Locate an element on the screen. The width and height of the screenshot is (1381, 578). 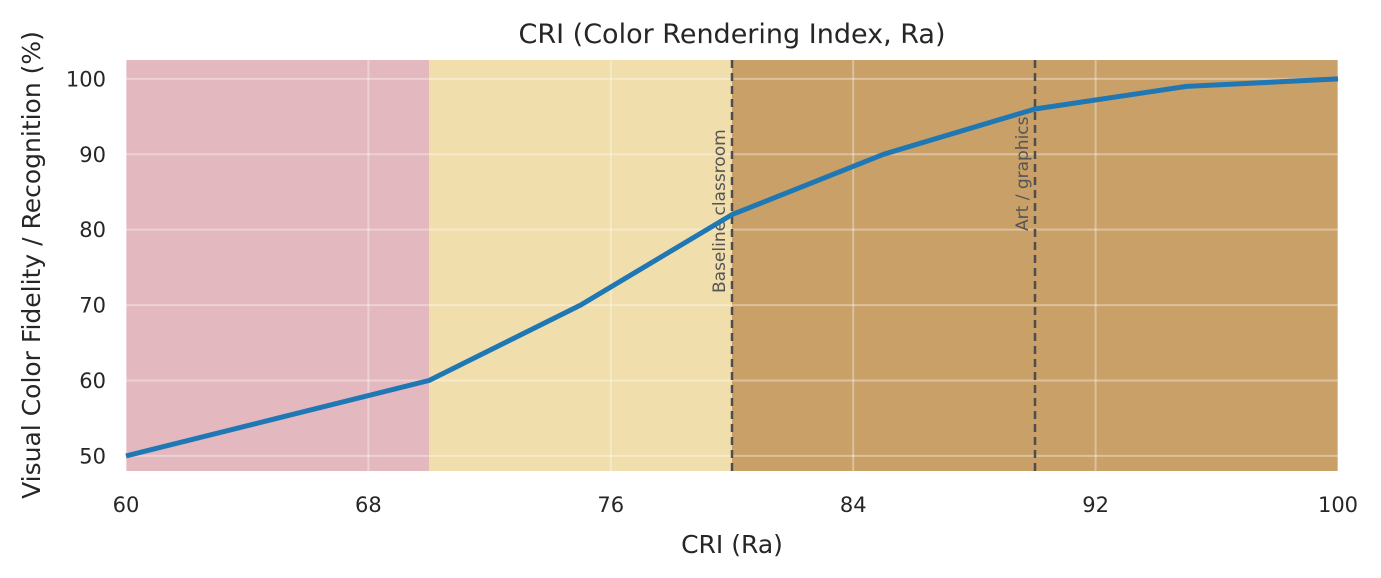
x-tick-label-3: 84 is located at coordinates (853, 505).